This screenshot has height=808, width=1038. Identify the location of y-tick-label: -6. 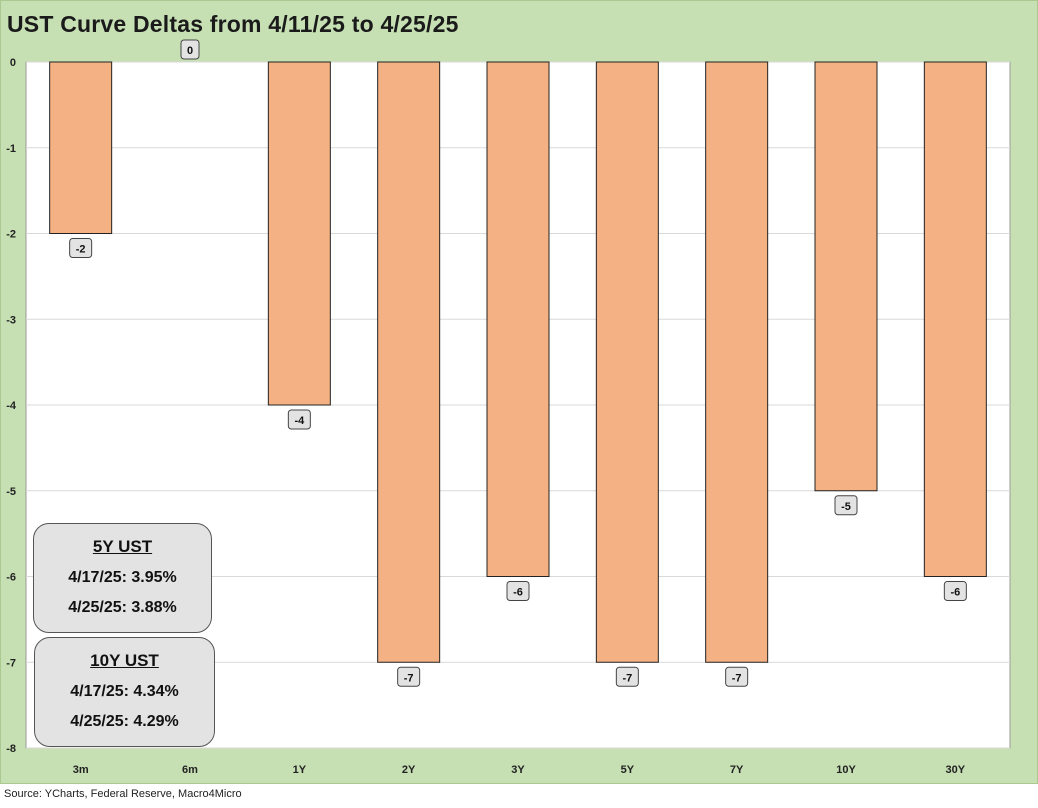
(11, 578).